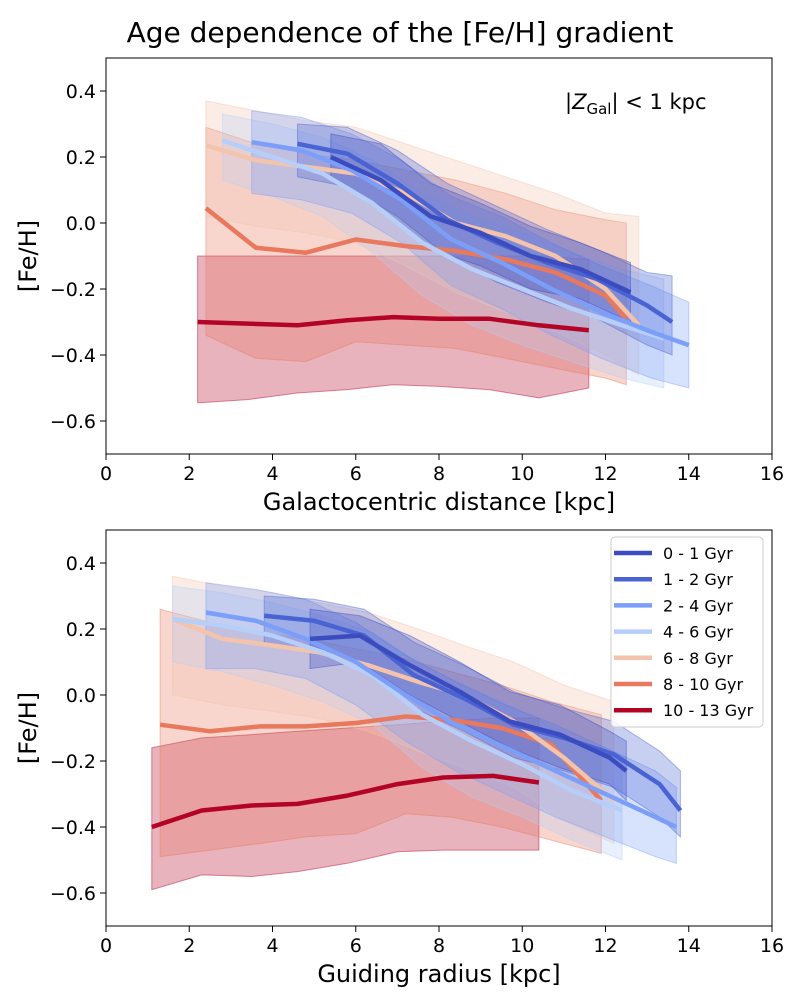 The height and width of the screenshot is (1000, 800). I want to click on top-x-tick-label: 16, so click(772, 474).